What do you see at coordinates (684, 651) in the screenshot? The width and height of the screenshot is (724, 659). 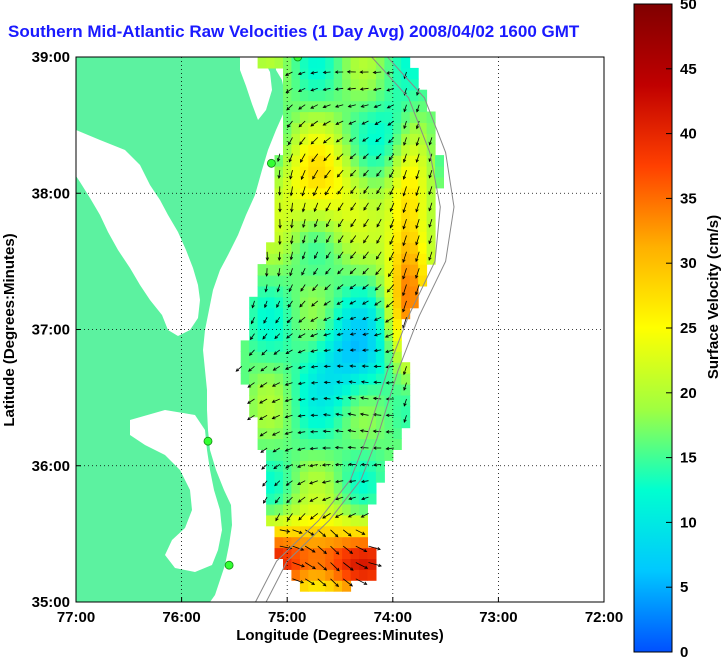 I see `colorbar-tick-label: 0` at bounding box center [684, 651].